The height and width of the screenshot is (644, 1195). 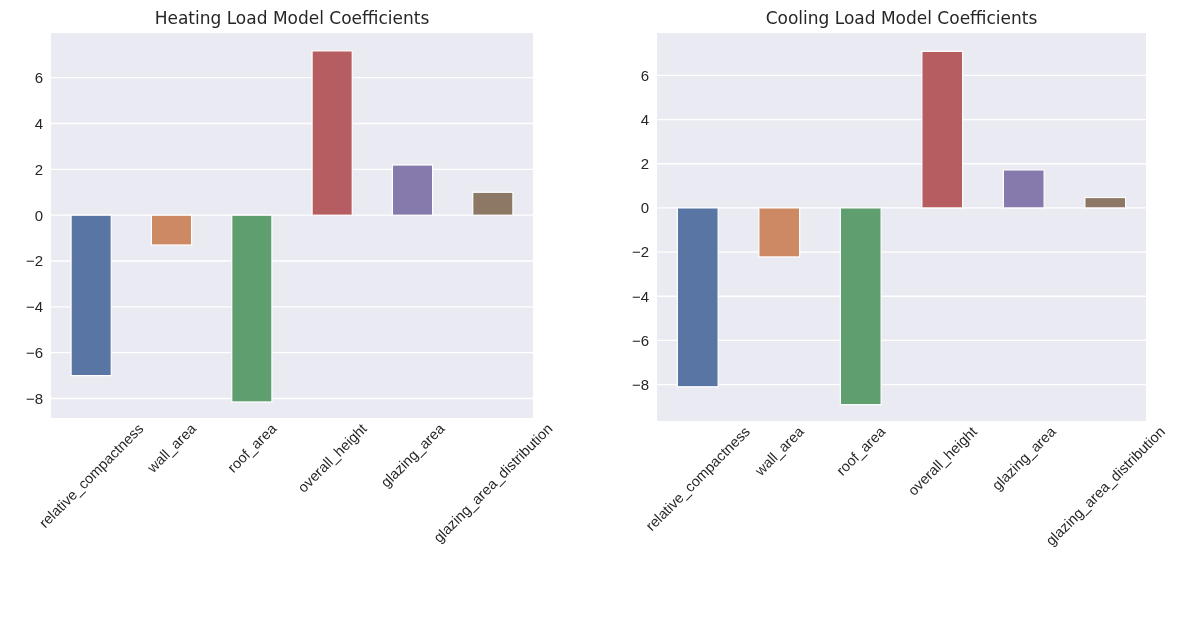 I want to click on chart-title: Heating Load Model Coefficients, so click(x=292, y=18).